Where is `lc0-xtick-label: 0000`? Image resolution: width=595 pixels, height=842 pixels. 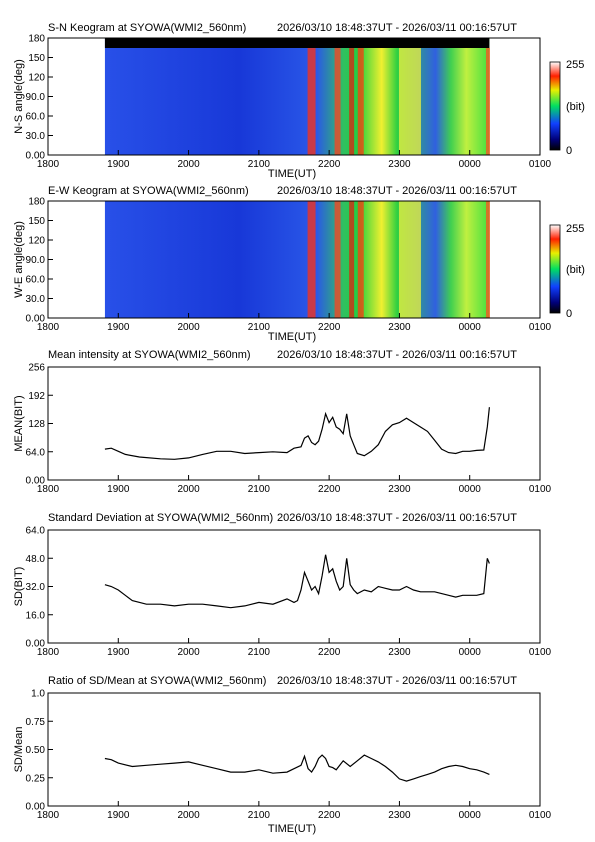
lc0-xtick-label: 0000 is located at coordinates (470, 489).